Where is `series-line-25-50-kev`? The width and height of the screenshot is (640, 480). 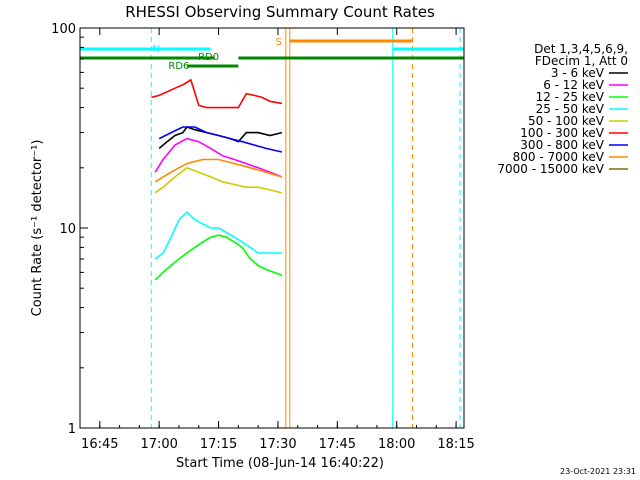
series-line-25-50-kev is located at coordinates (218, 235).